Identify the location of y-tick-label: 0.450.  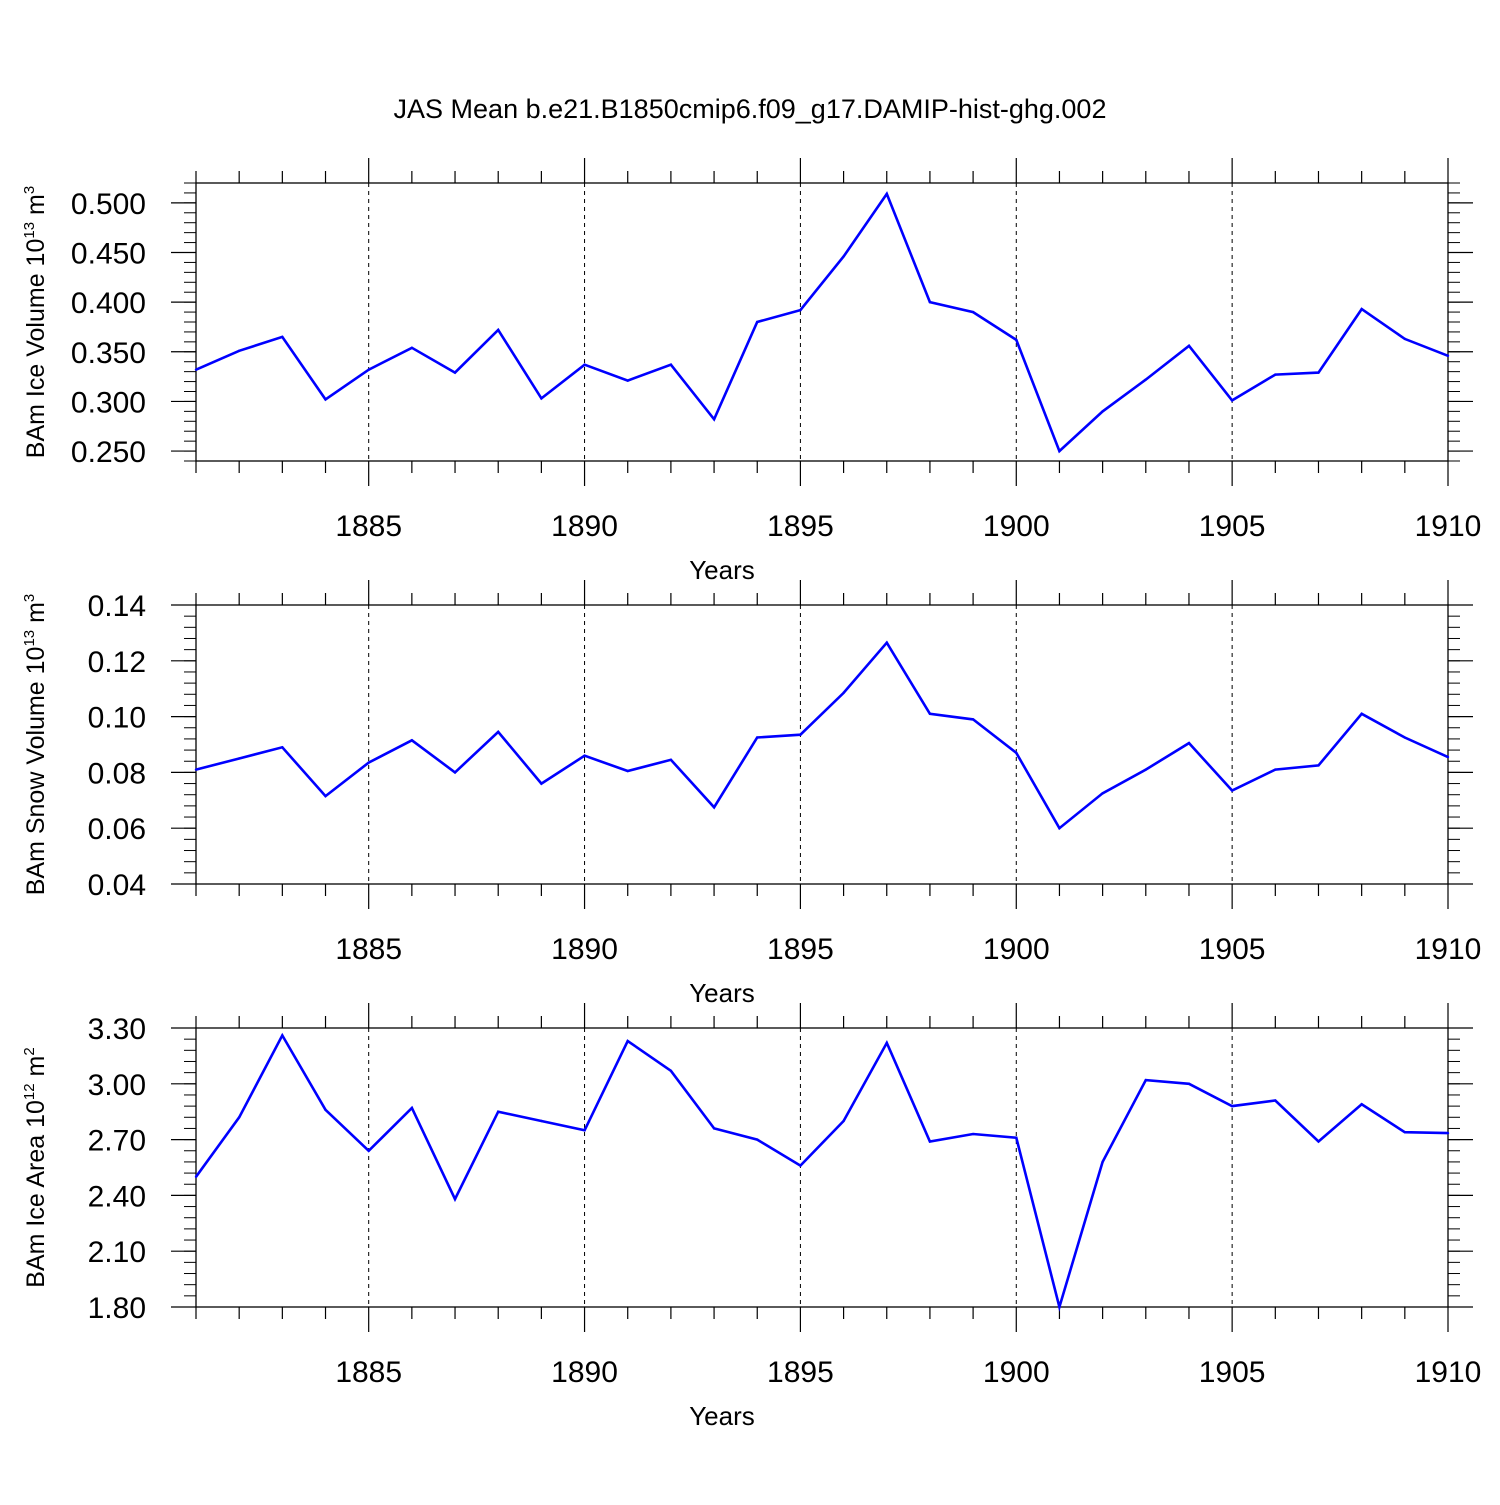
(108, 254).